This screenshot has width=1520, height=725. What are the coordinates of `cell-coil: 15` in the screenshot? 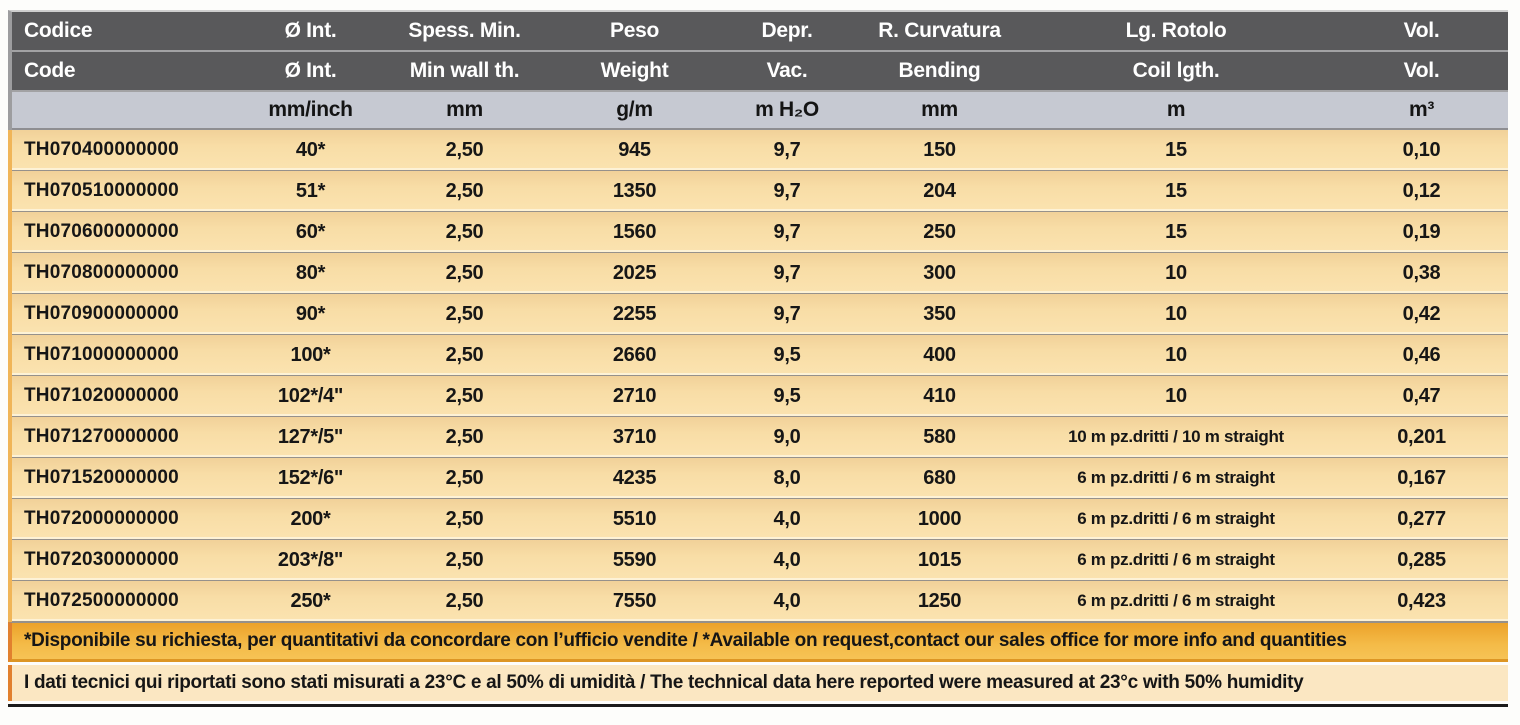 It's located at (1176, 149).